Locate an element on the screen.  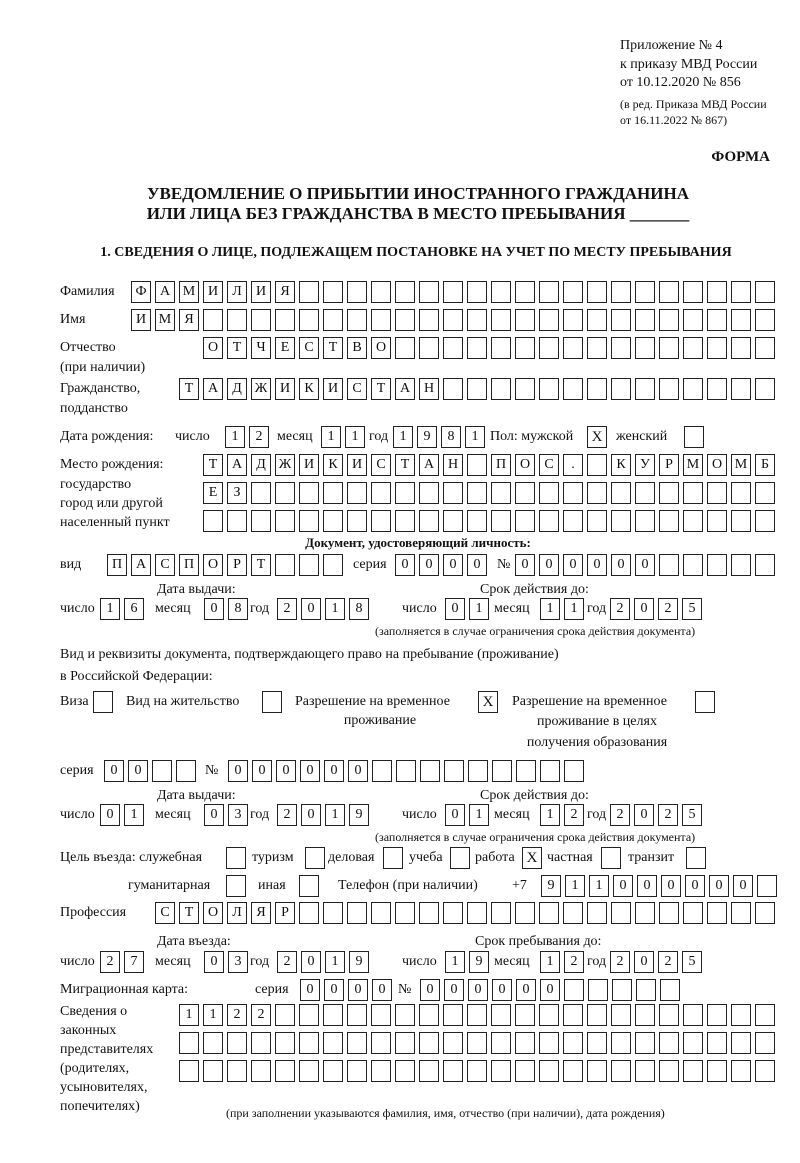
char-cell: 6 is located at coordinates (134, 609).